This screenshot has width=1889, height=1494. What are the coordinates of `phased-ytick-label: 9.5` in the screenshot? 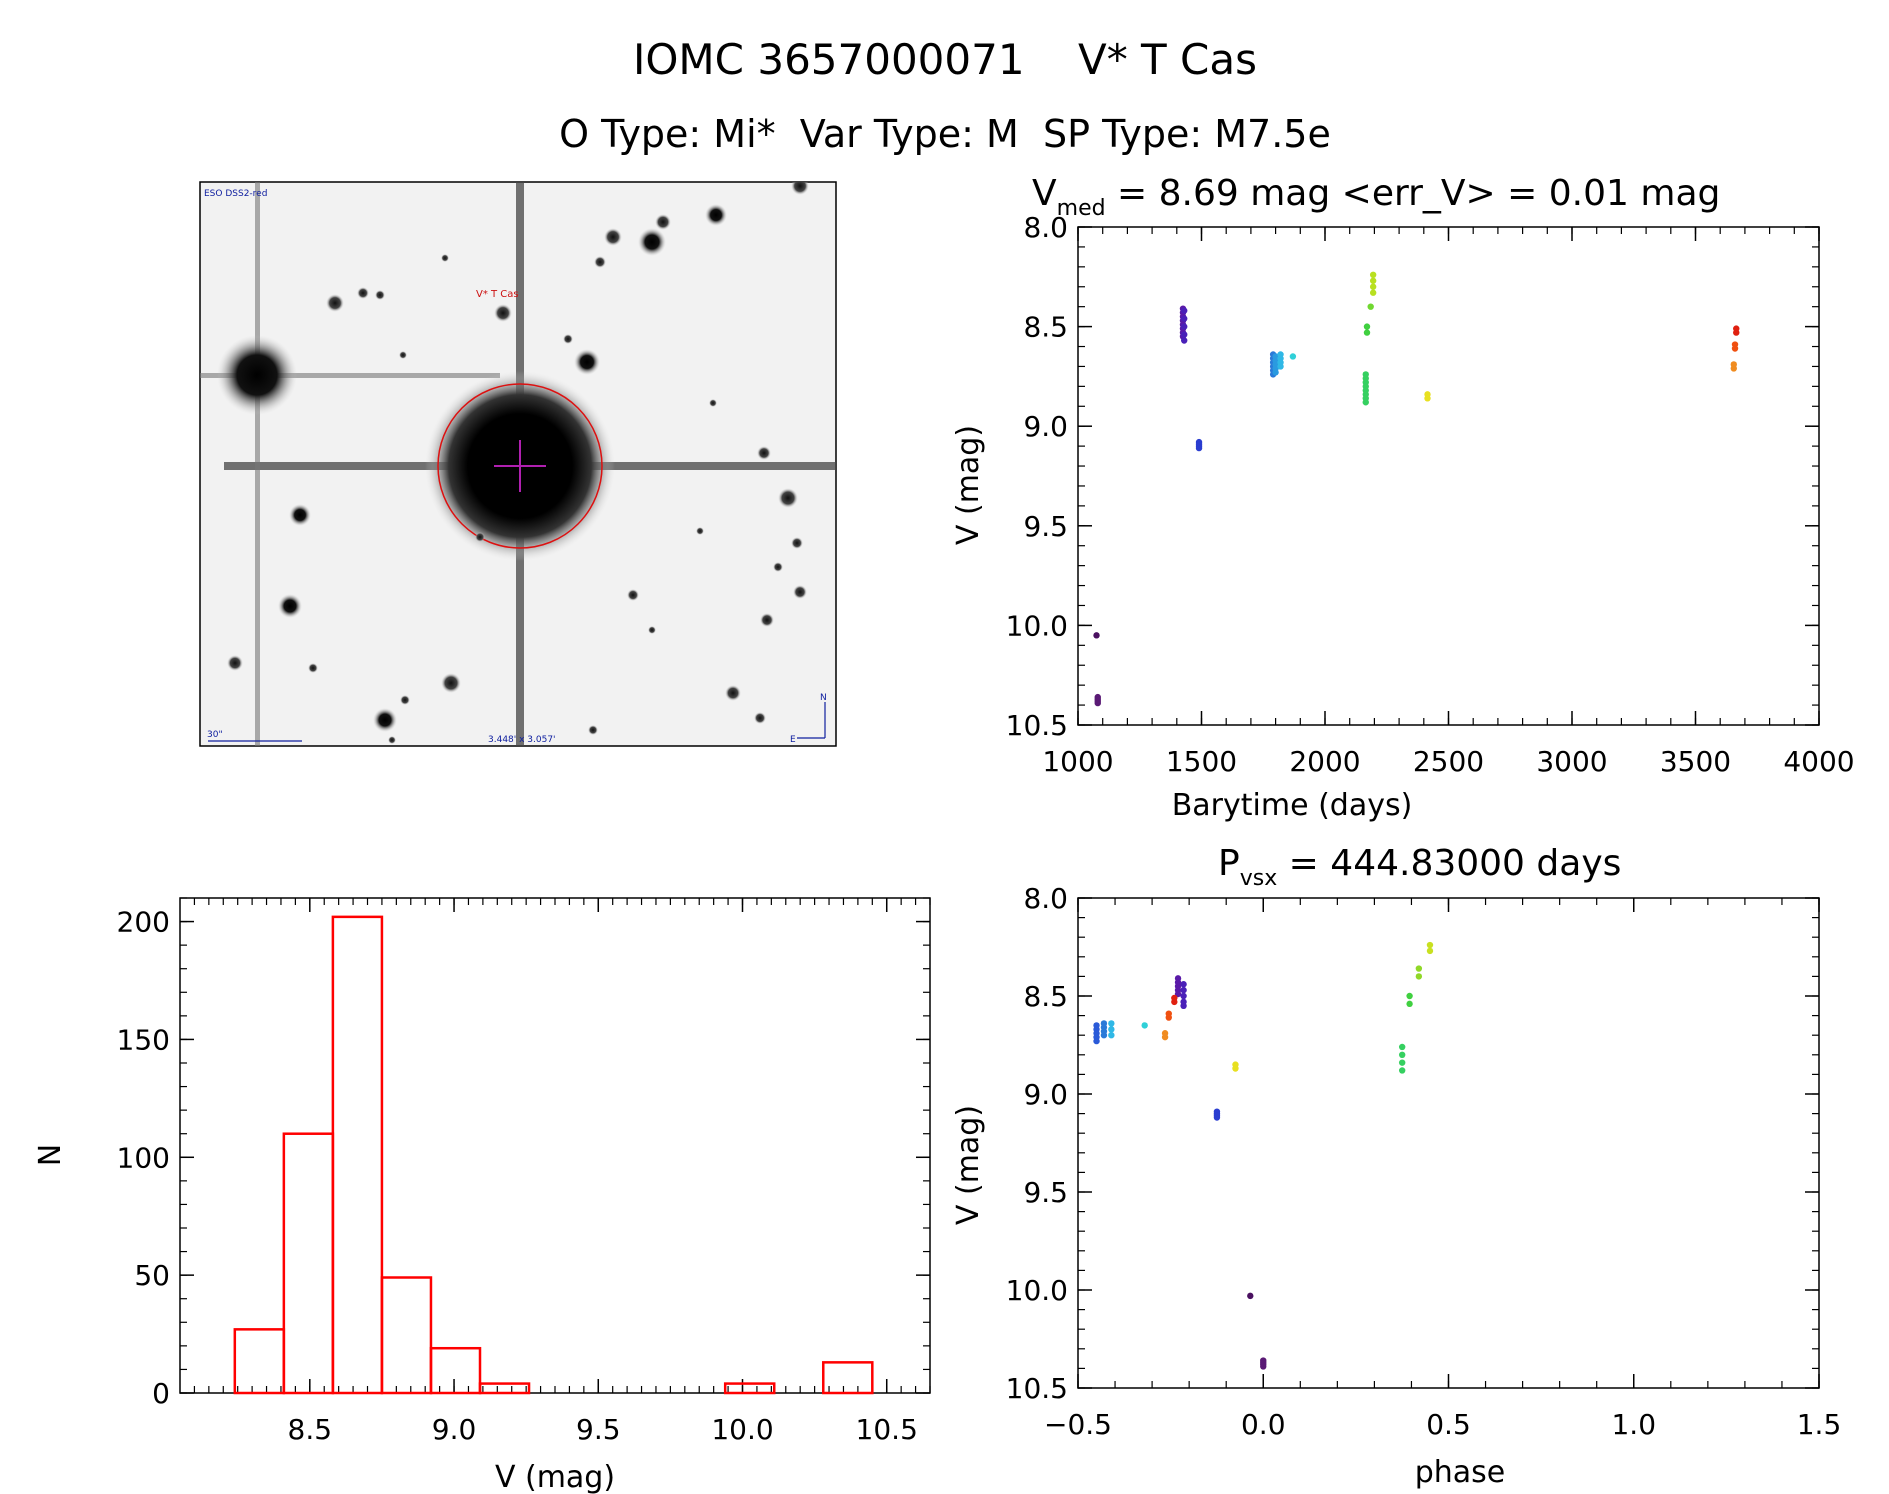 It's located at (1045, 1192).